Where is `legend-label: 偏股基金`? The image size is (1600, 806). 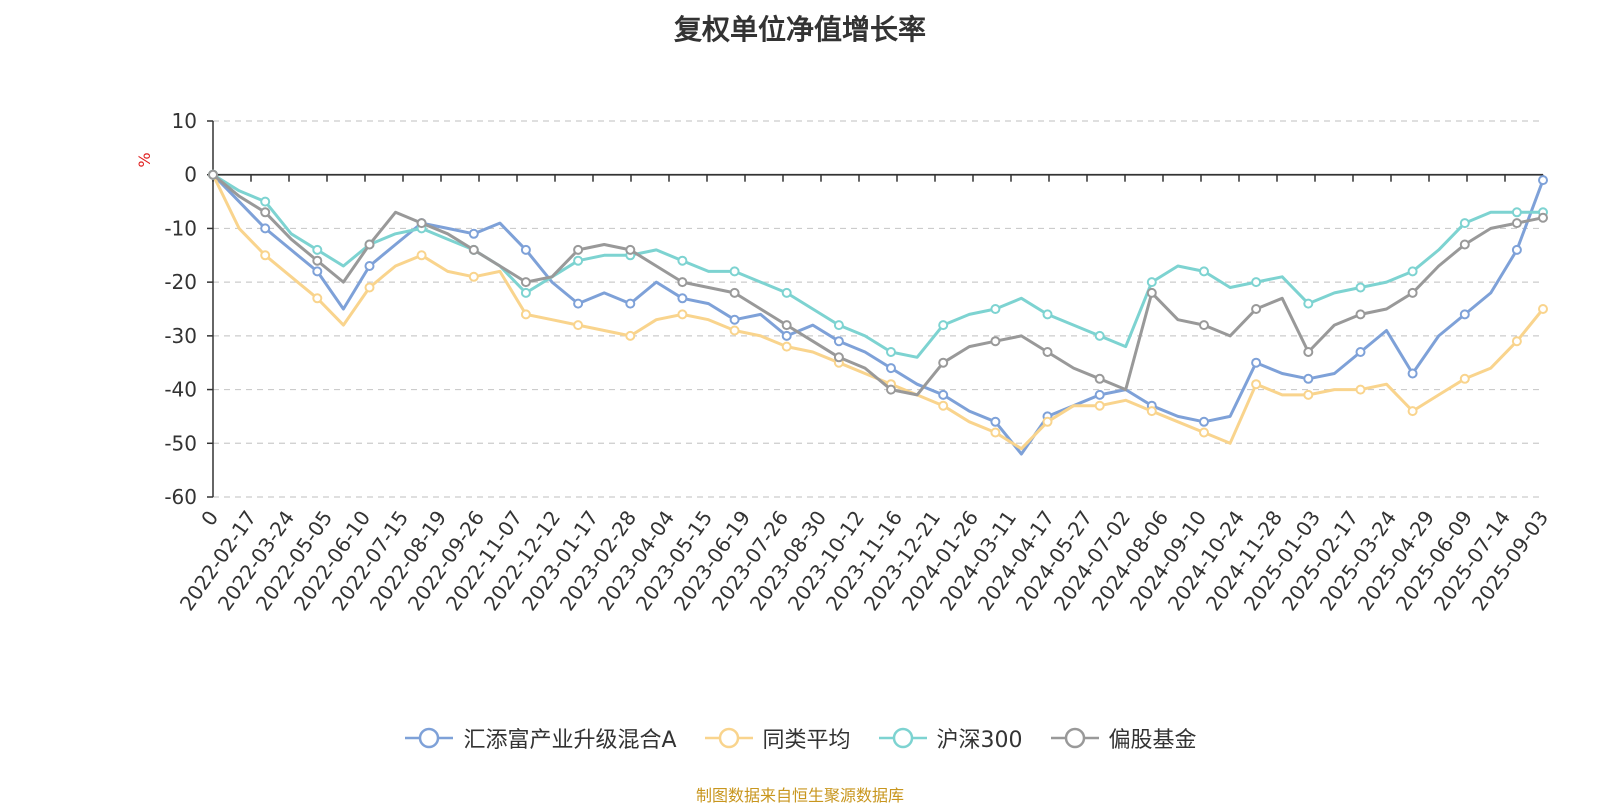
legend-label: 偏股基金 is located at coordinates (1152, 740).